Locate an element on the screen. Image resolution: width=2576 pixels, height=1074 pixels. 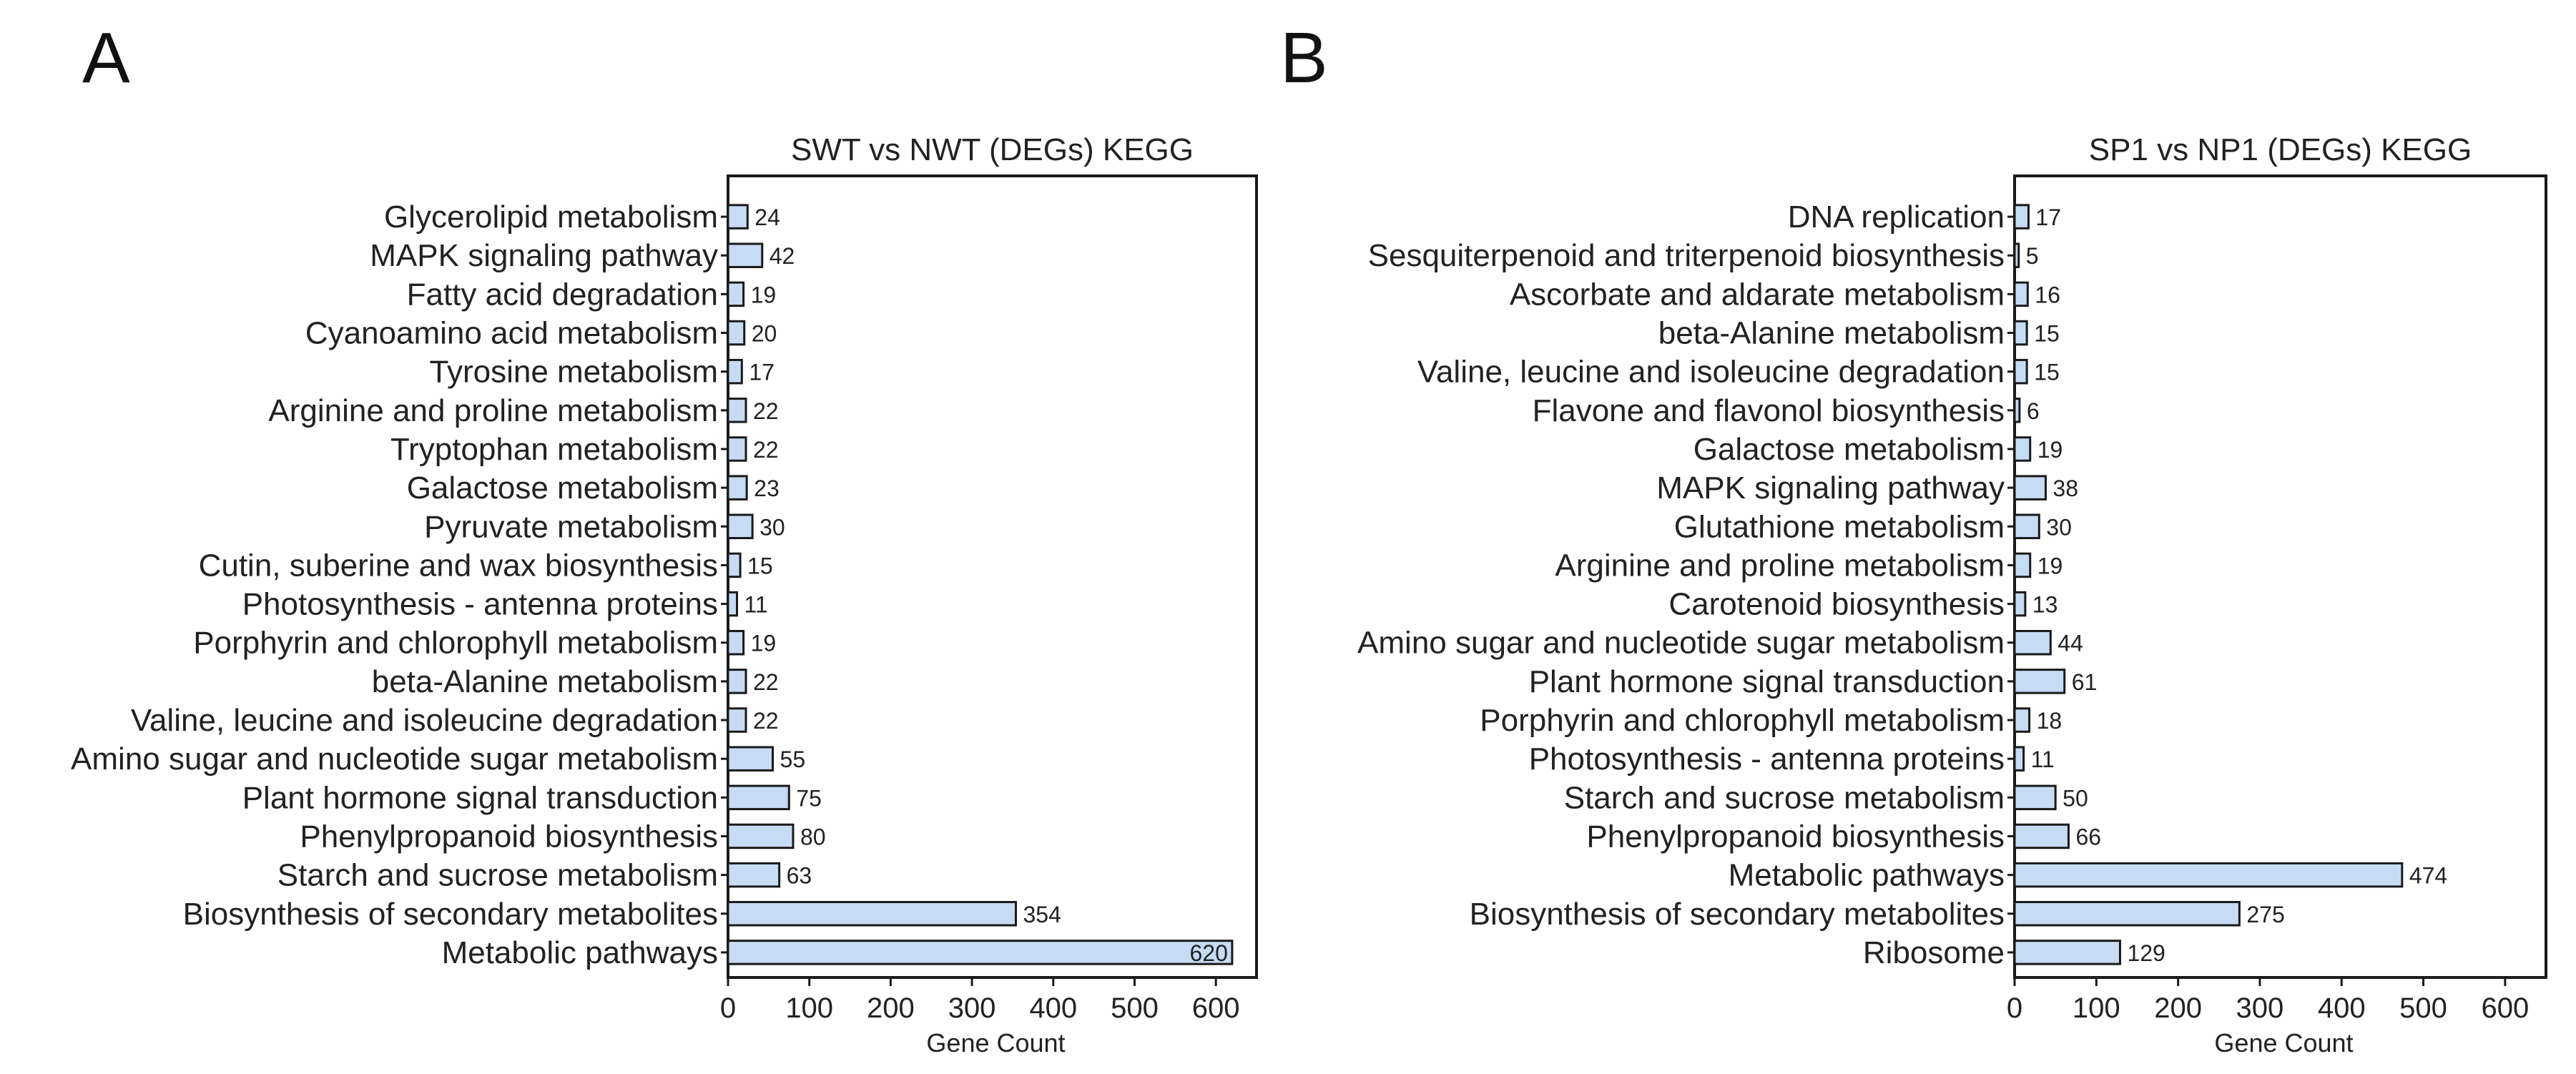
value-label: 17 is located at coordinates (762, 372).